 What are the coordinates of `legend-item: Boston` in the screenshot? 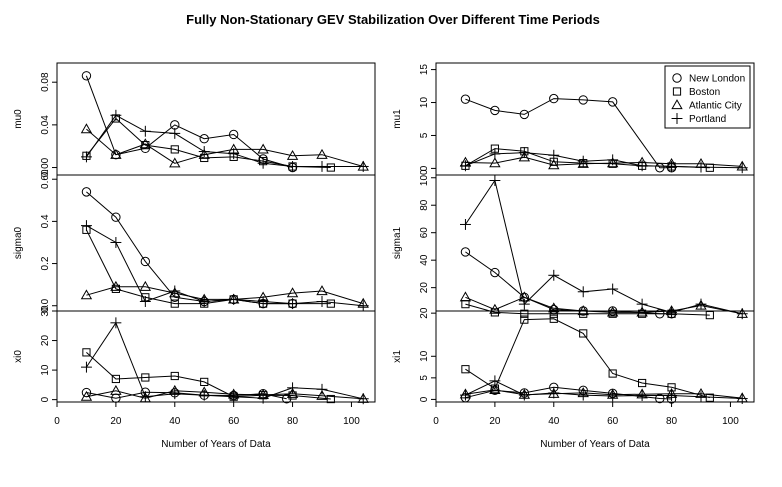 It's located at (696, 92).